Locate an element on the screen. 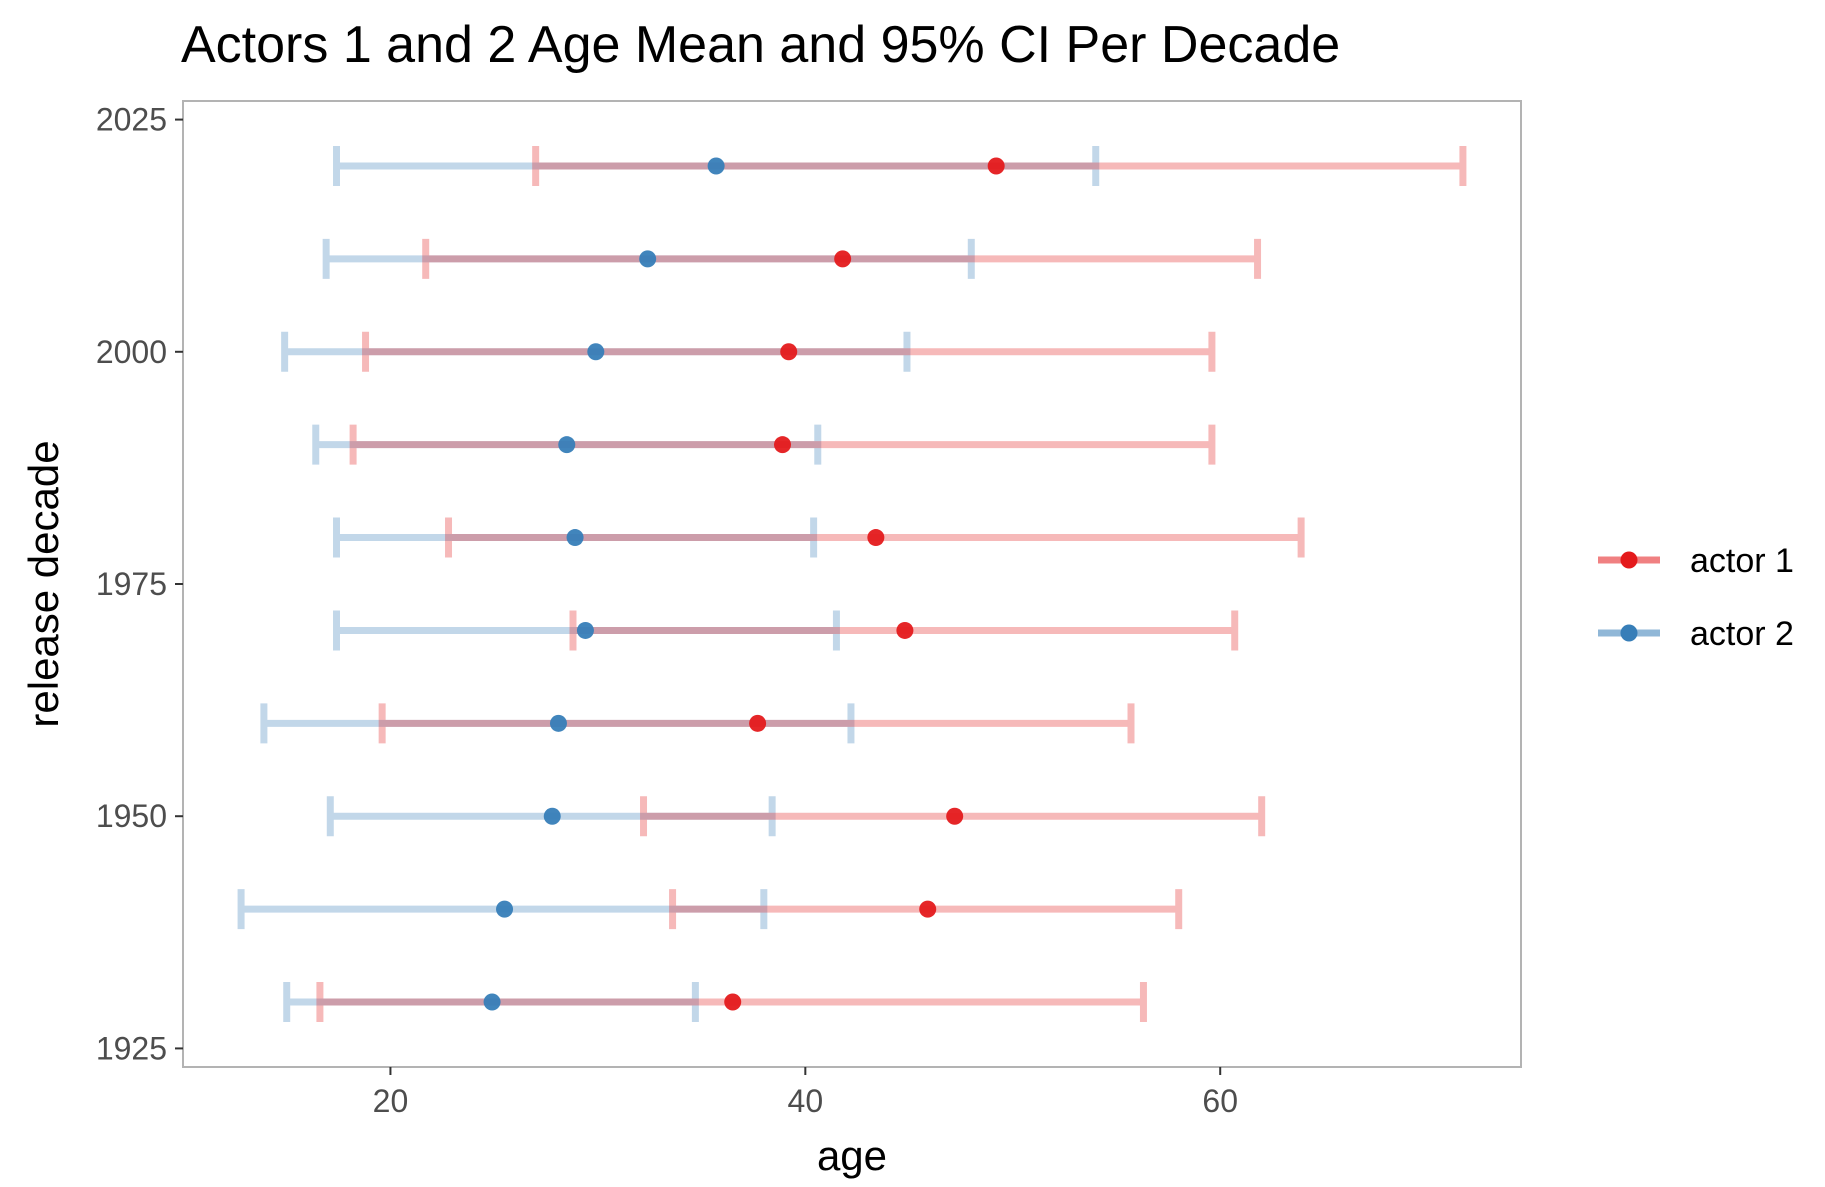 Image resolution: width=1825 pixels, height=1187 pixels. y-tick-label-1975: 1975 is located at coordinates (131, 584).